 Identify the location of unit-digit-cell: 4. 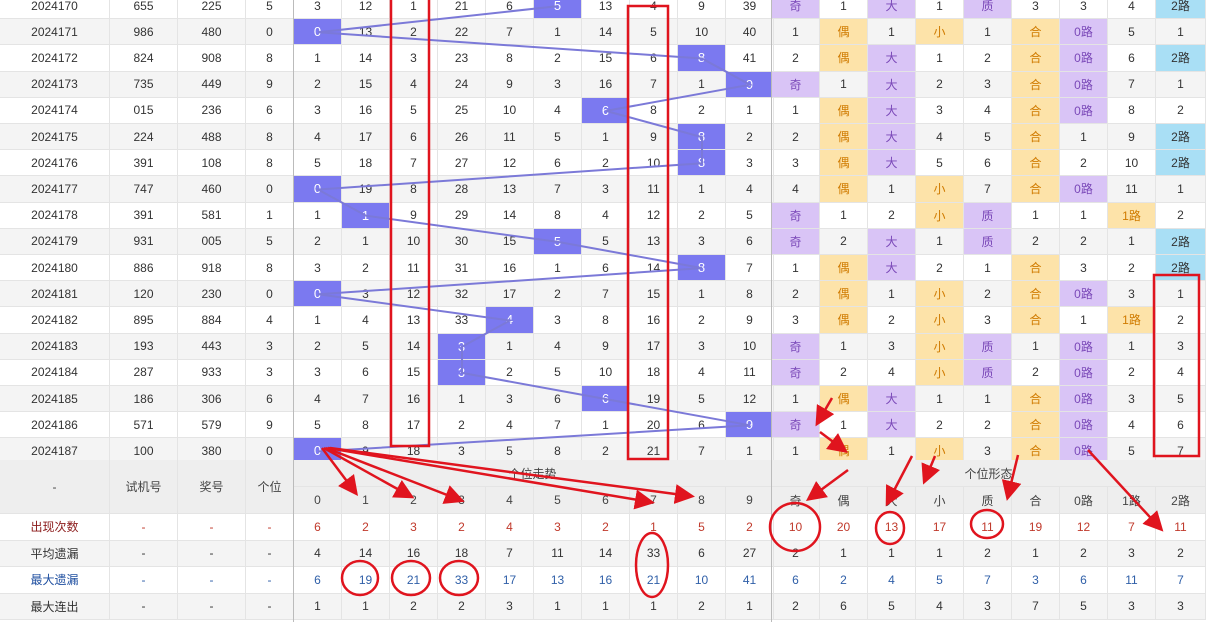
(270, 320).